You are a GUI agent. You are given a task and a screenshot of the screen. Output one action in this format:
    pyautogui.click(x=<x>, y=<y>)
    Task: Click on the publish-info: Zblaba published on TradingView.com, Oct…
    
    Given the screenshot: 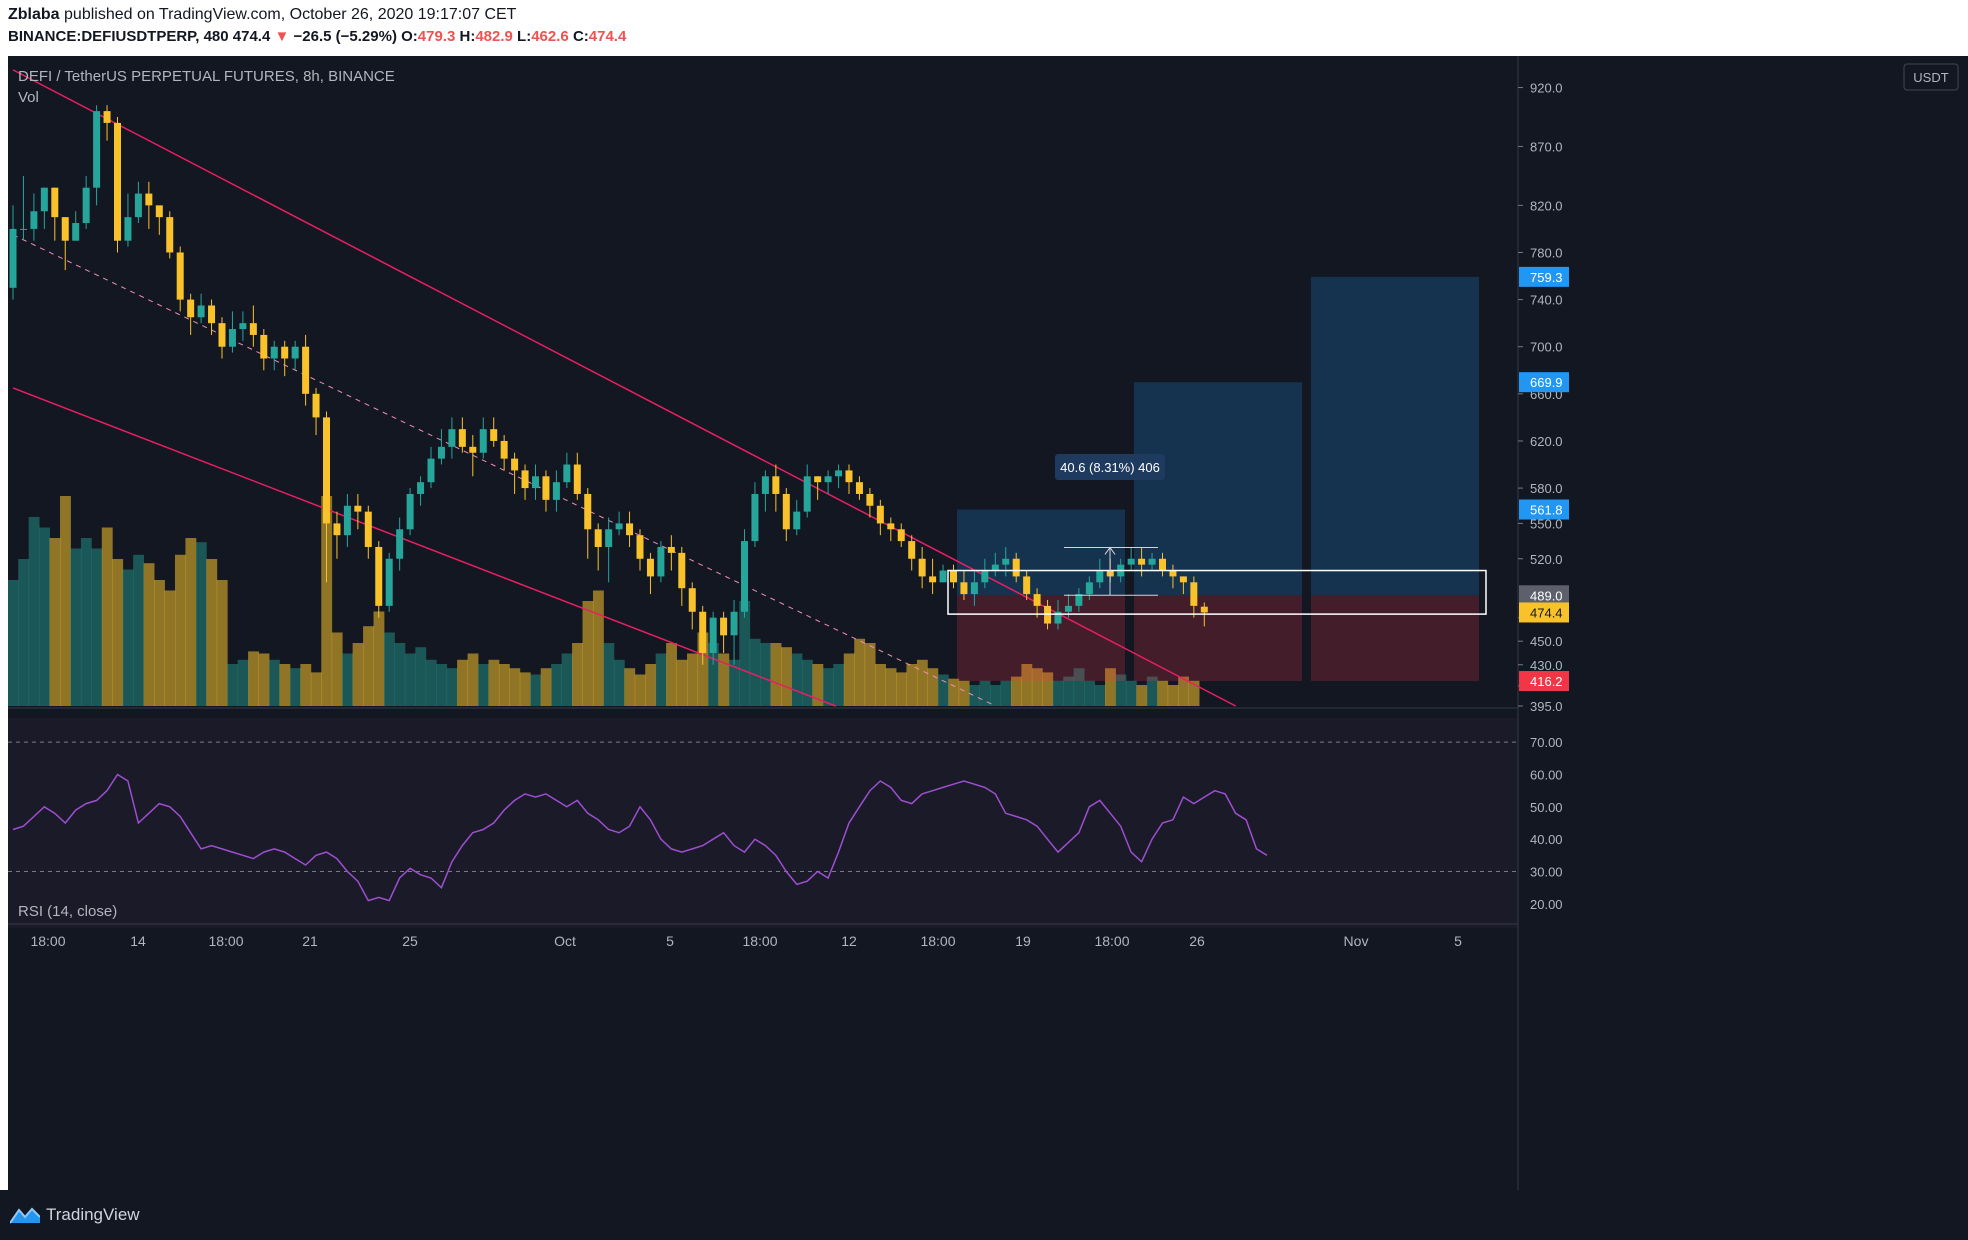 What is the action you would take?
    pyautogui.click(x=262, y=15)
    